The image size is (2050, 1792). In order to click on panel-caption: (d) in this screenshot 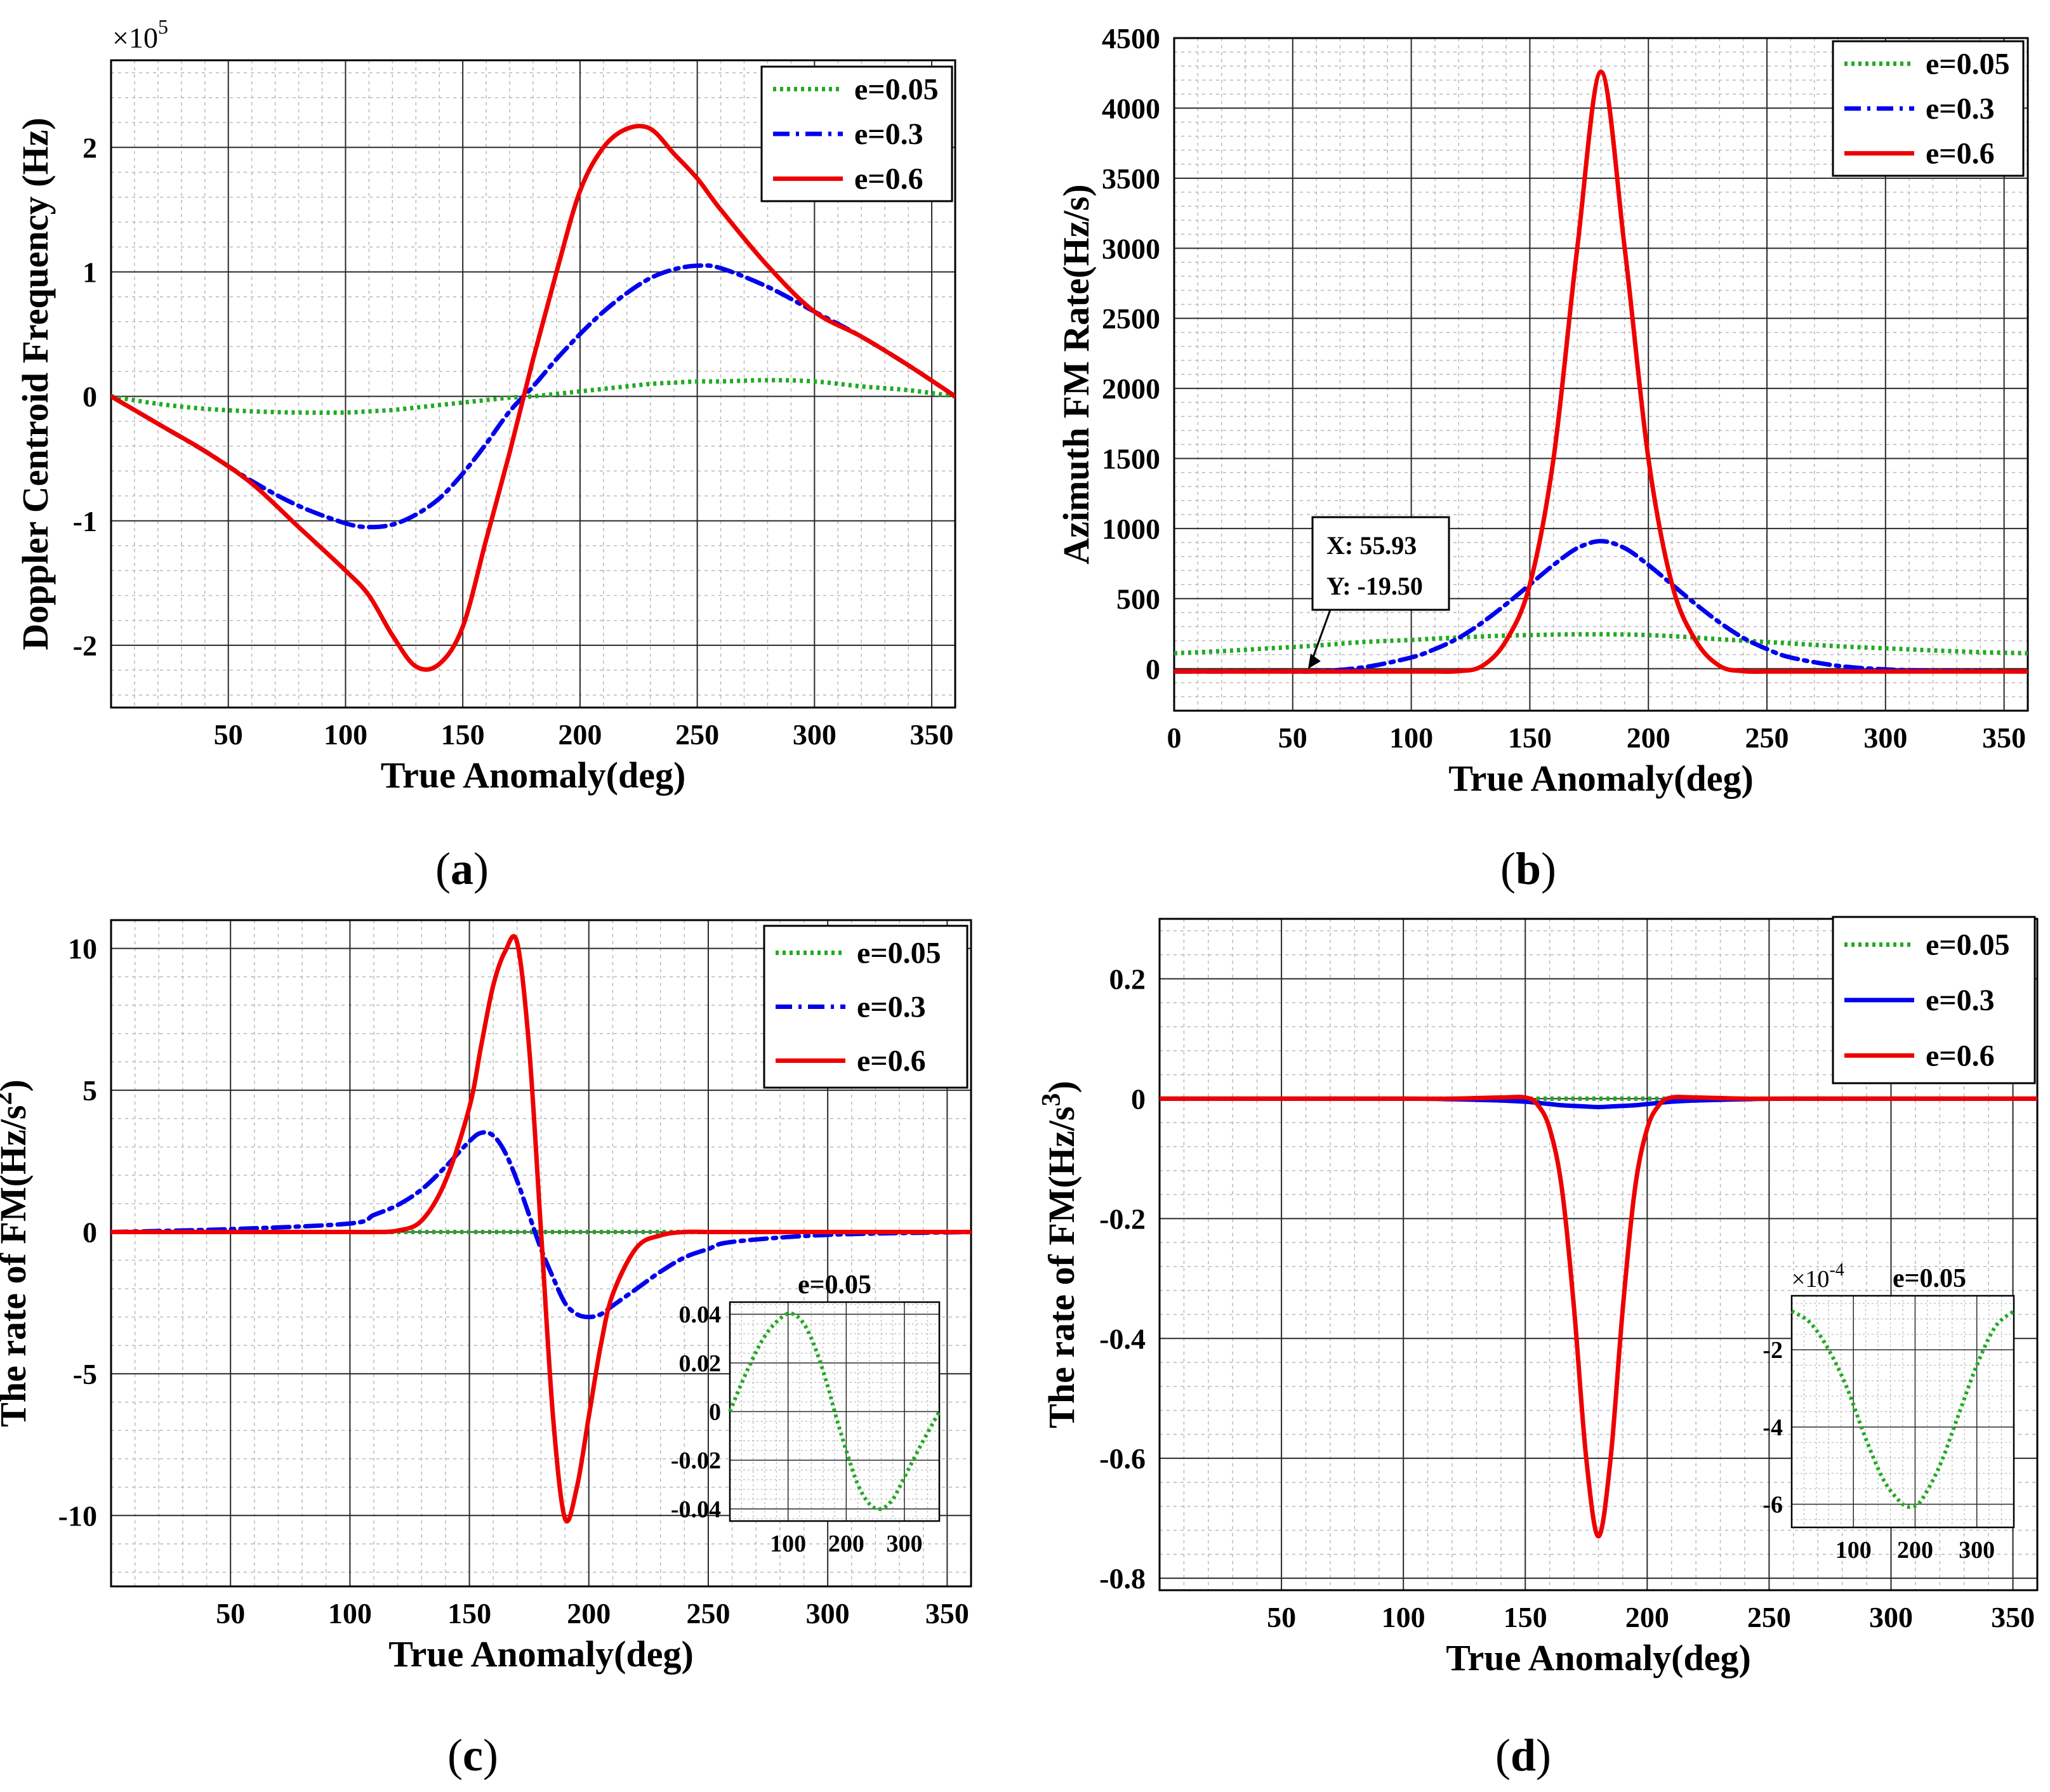, I will do `click(1523, 1755)`.